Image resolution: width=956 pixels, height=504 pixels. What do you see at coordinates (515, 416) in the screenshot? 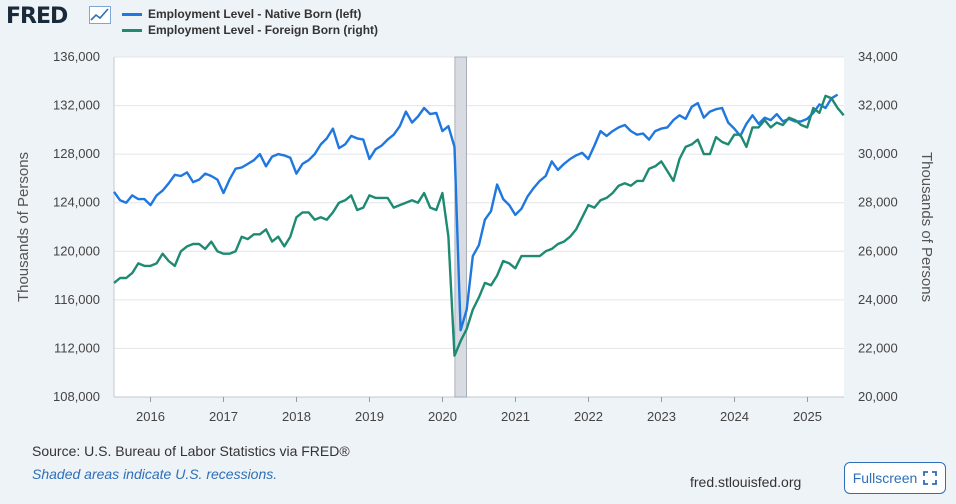
I see `x-tick-label: 2021` at bounding box center [515, 416].